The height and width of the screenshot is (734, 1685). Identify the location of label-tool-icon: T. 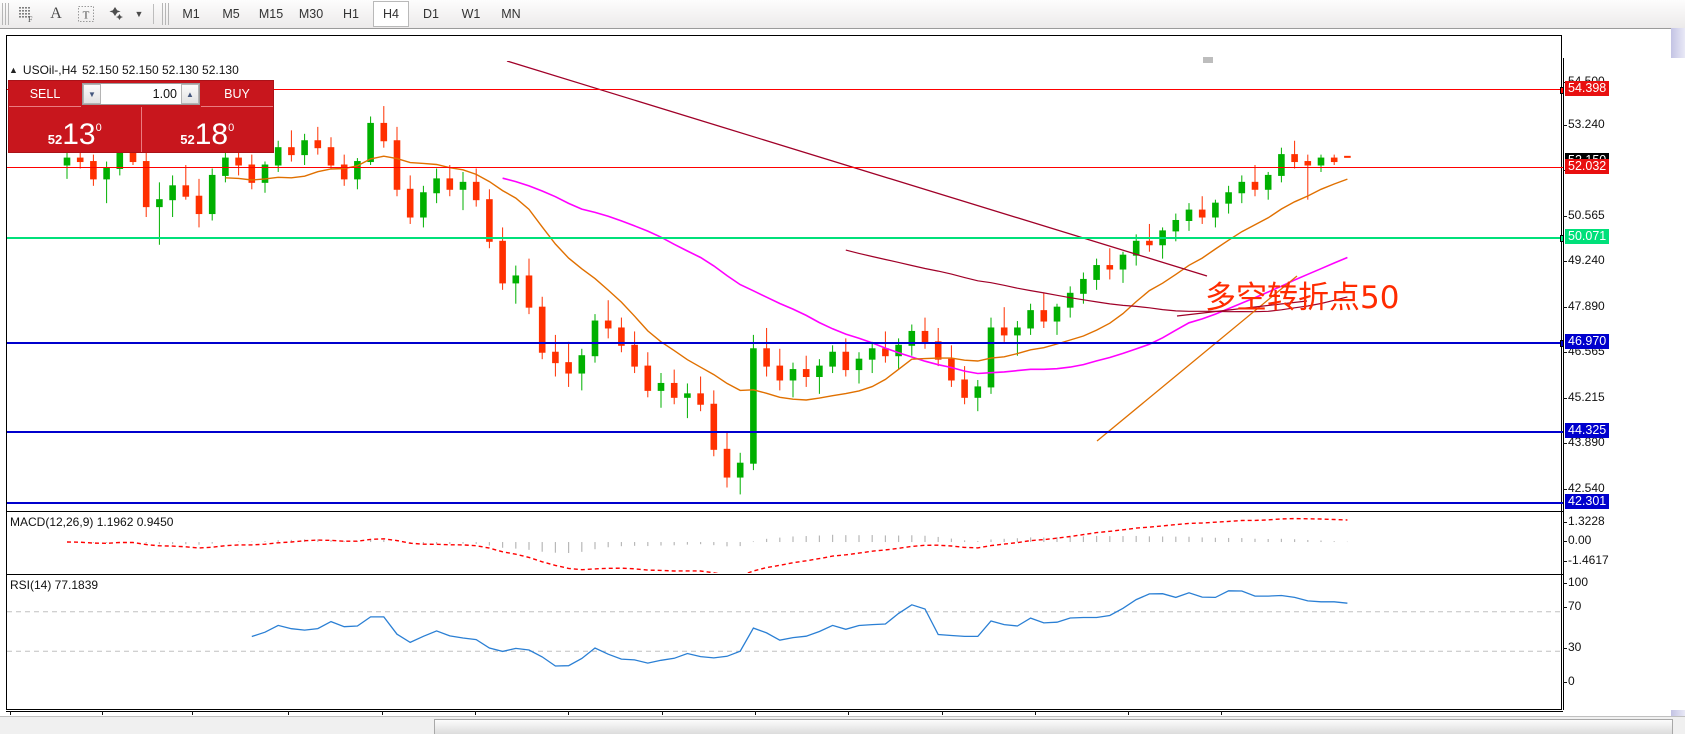
(86, 14).